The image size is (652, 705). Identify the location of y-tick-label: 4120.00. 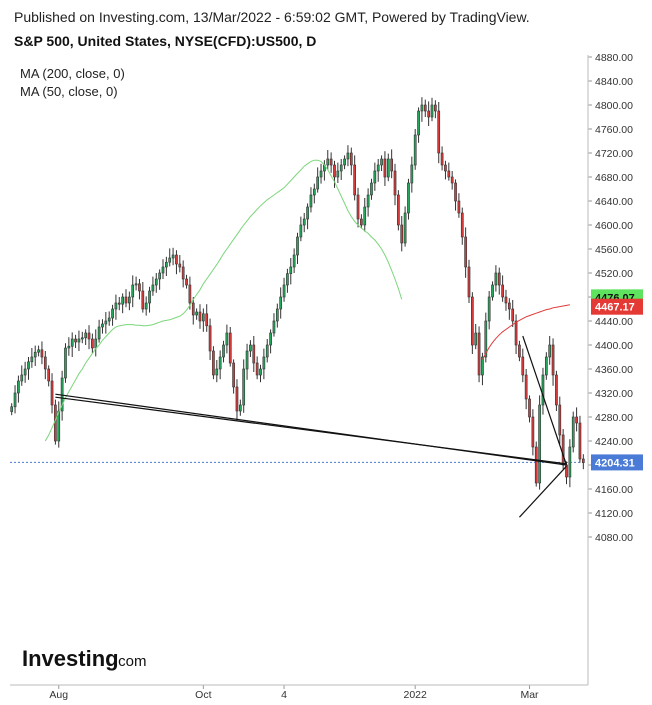
(614, 514).